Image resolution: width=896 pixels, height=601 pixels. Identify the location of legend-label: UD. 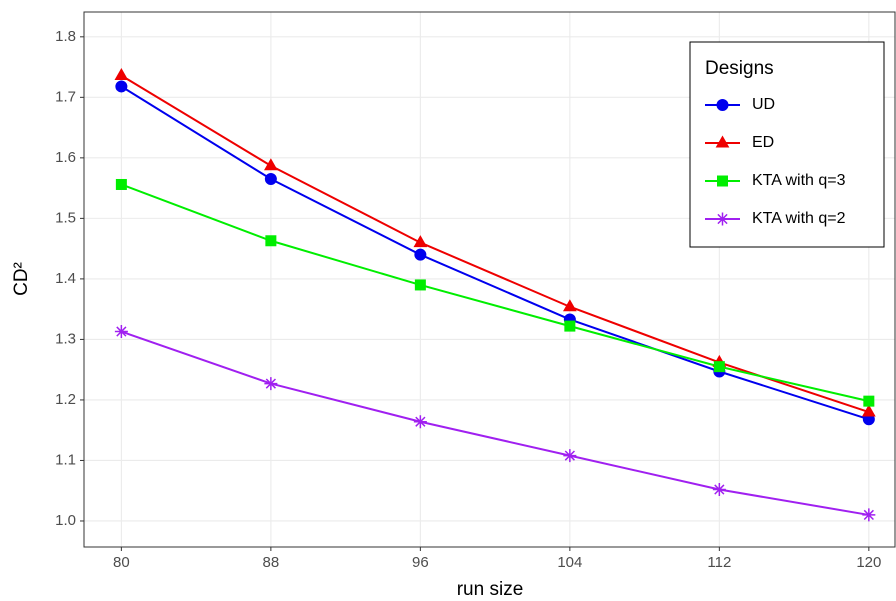
(763, 104).